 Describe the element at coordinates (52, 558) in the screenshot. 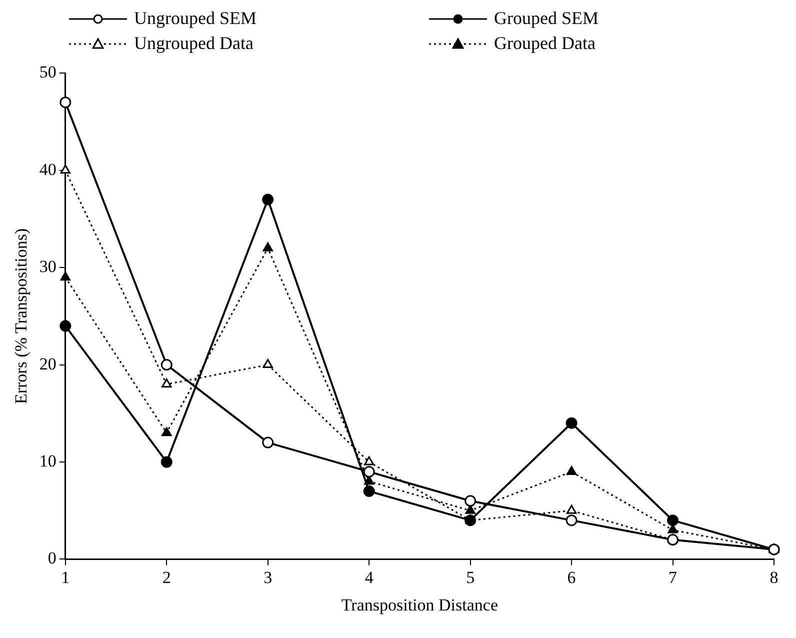

I see `y-tick-label: 0` at that location.